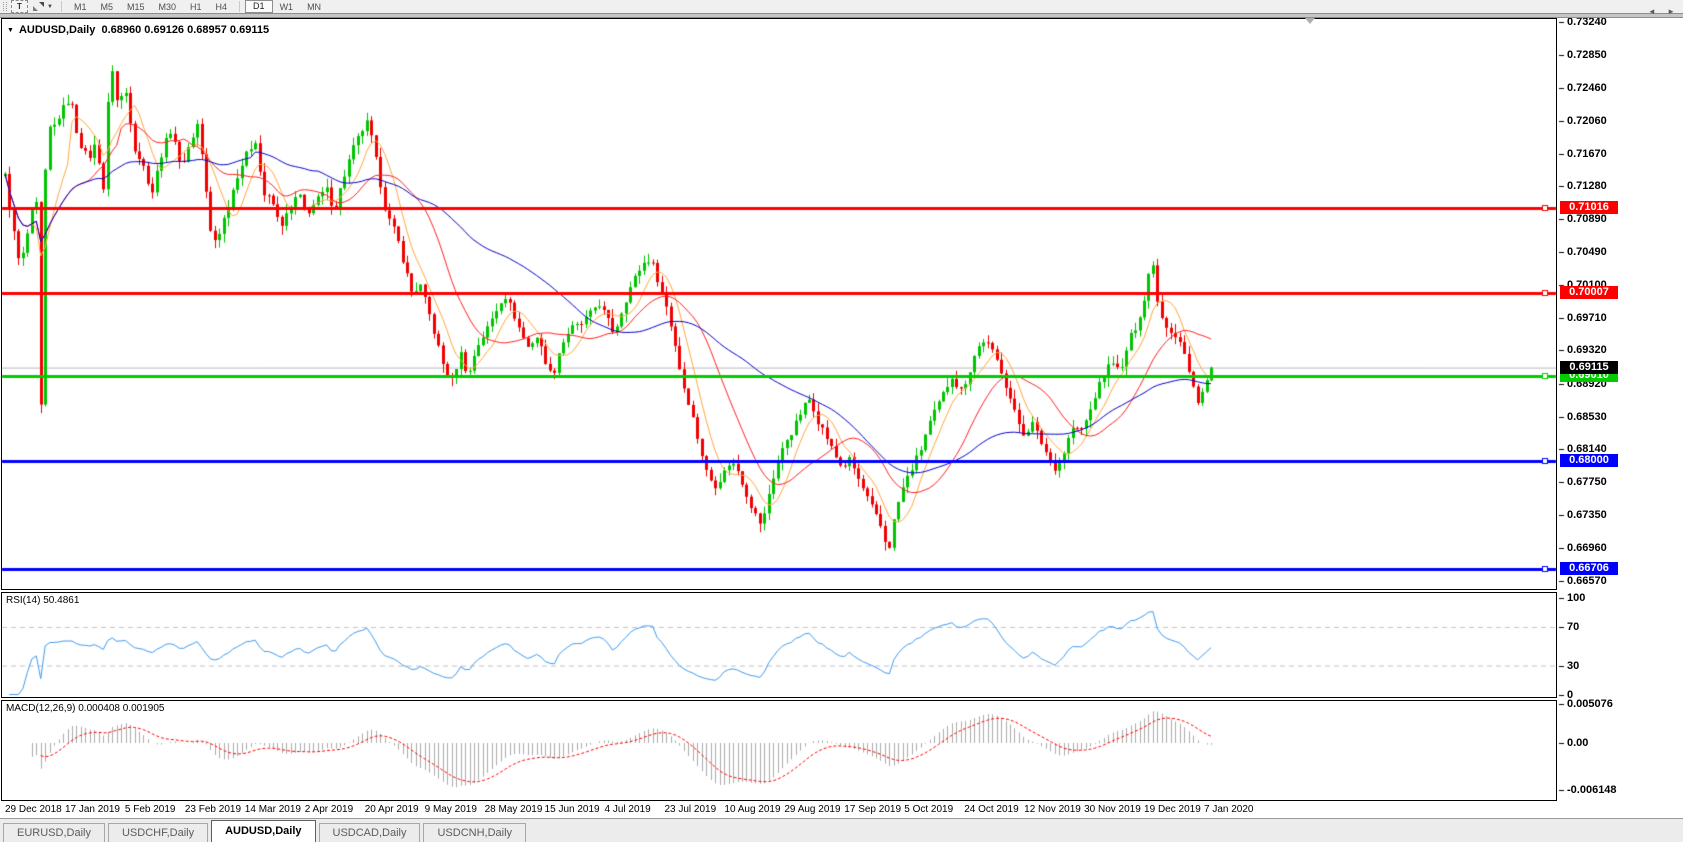 The image size is (1683, 842). What do you see at coordinates (391, 809) in the screenshot?
I see `date-label: 20 Apr 2019` at bounding box center [391, 809].